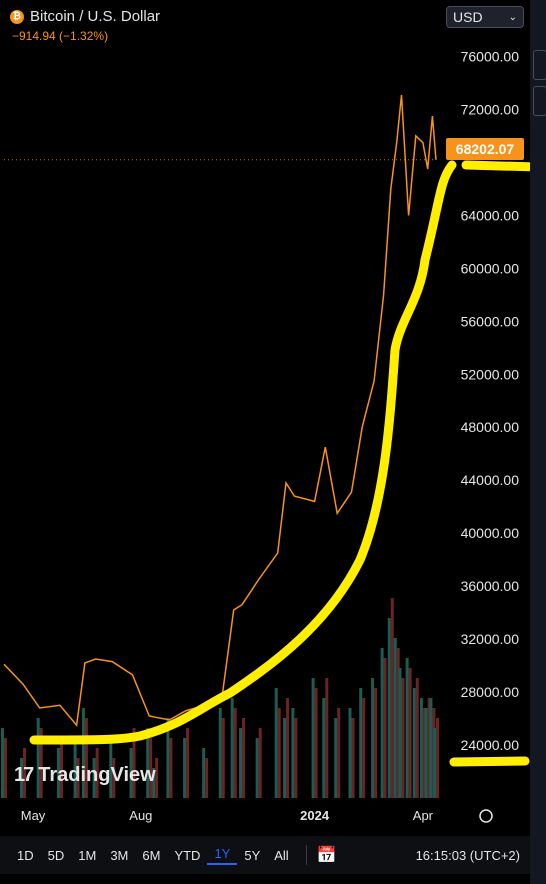 This screenshot has height=884, width=546. What do you see at coordinates (485, 17) in the screenshot?
I see `currency-select: USD ⌄` at bounding box center [485, 17].